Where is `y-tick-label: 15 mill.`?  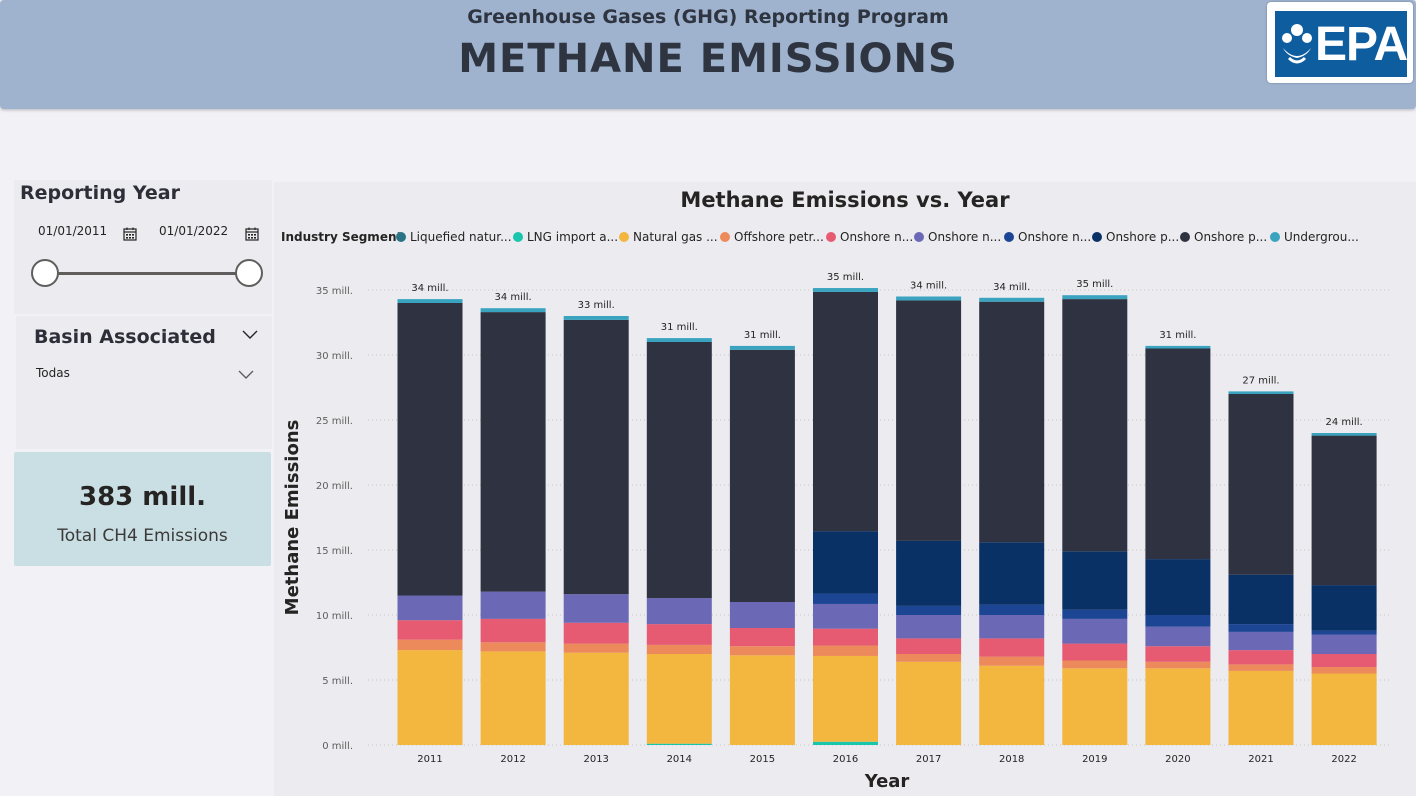
y-tick-label: 15 mill. is located at coordinates (334, 551).